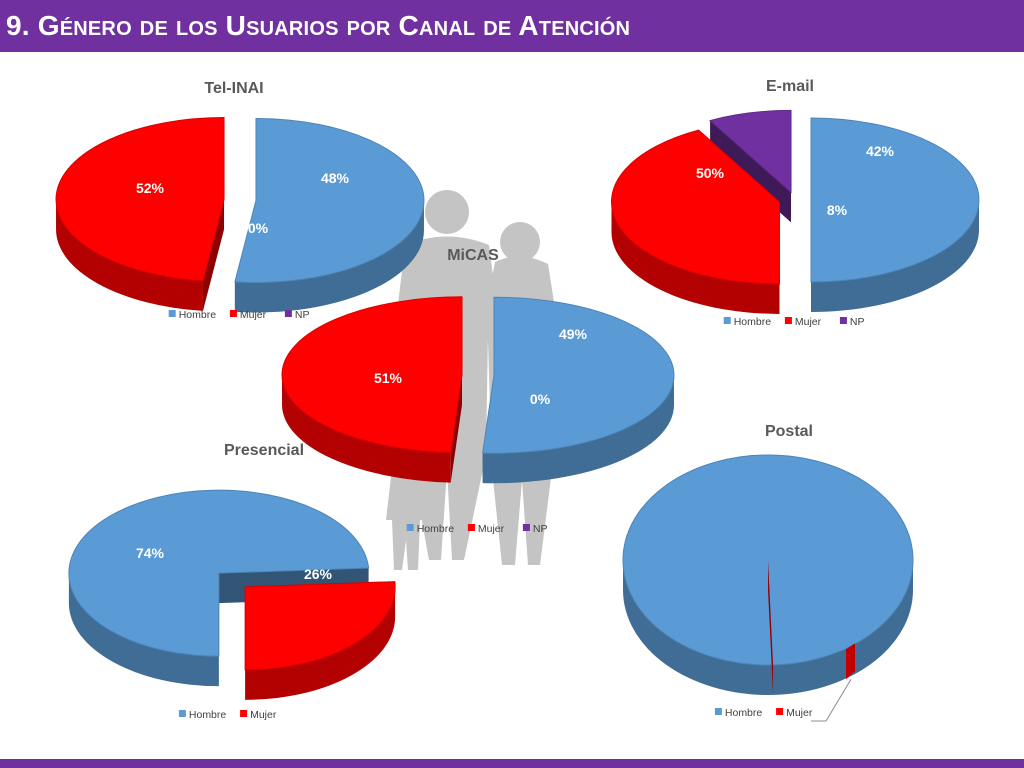 This screenshot has width=1024, height=768. Describe the element at coordinates (837, 210) in the screenshot. I see `data-label-np: 8%` at that location.